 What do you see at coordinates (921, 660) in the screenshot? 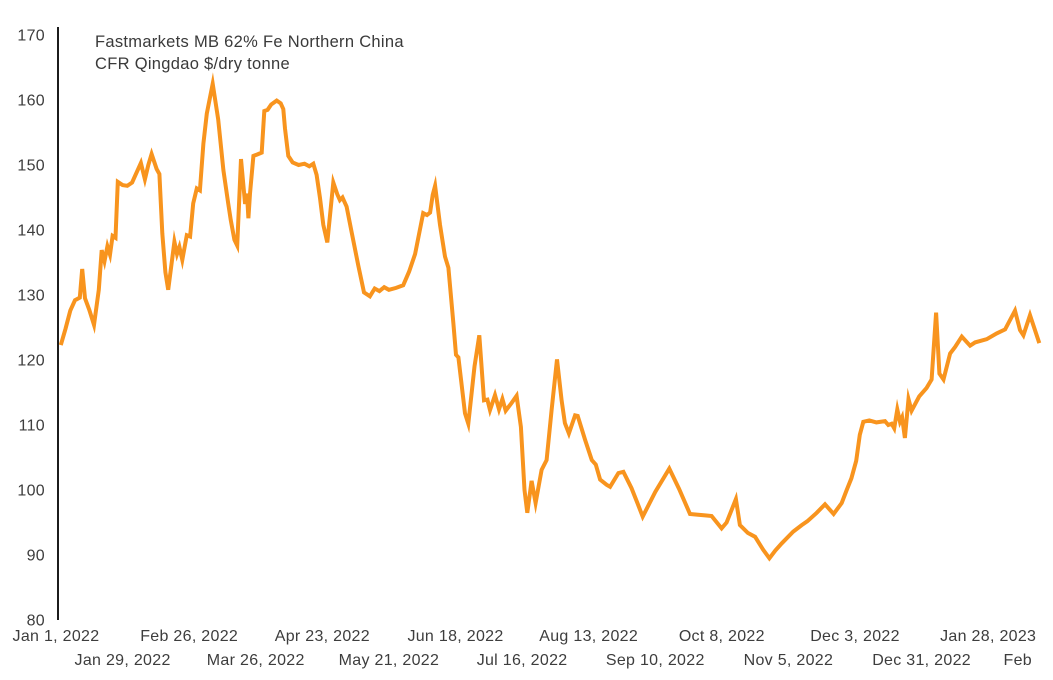
I see `x-axis-tick-label: Dec 31, 2022` at bounding box center [921, 660].